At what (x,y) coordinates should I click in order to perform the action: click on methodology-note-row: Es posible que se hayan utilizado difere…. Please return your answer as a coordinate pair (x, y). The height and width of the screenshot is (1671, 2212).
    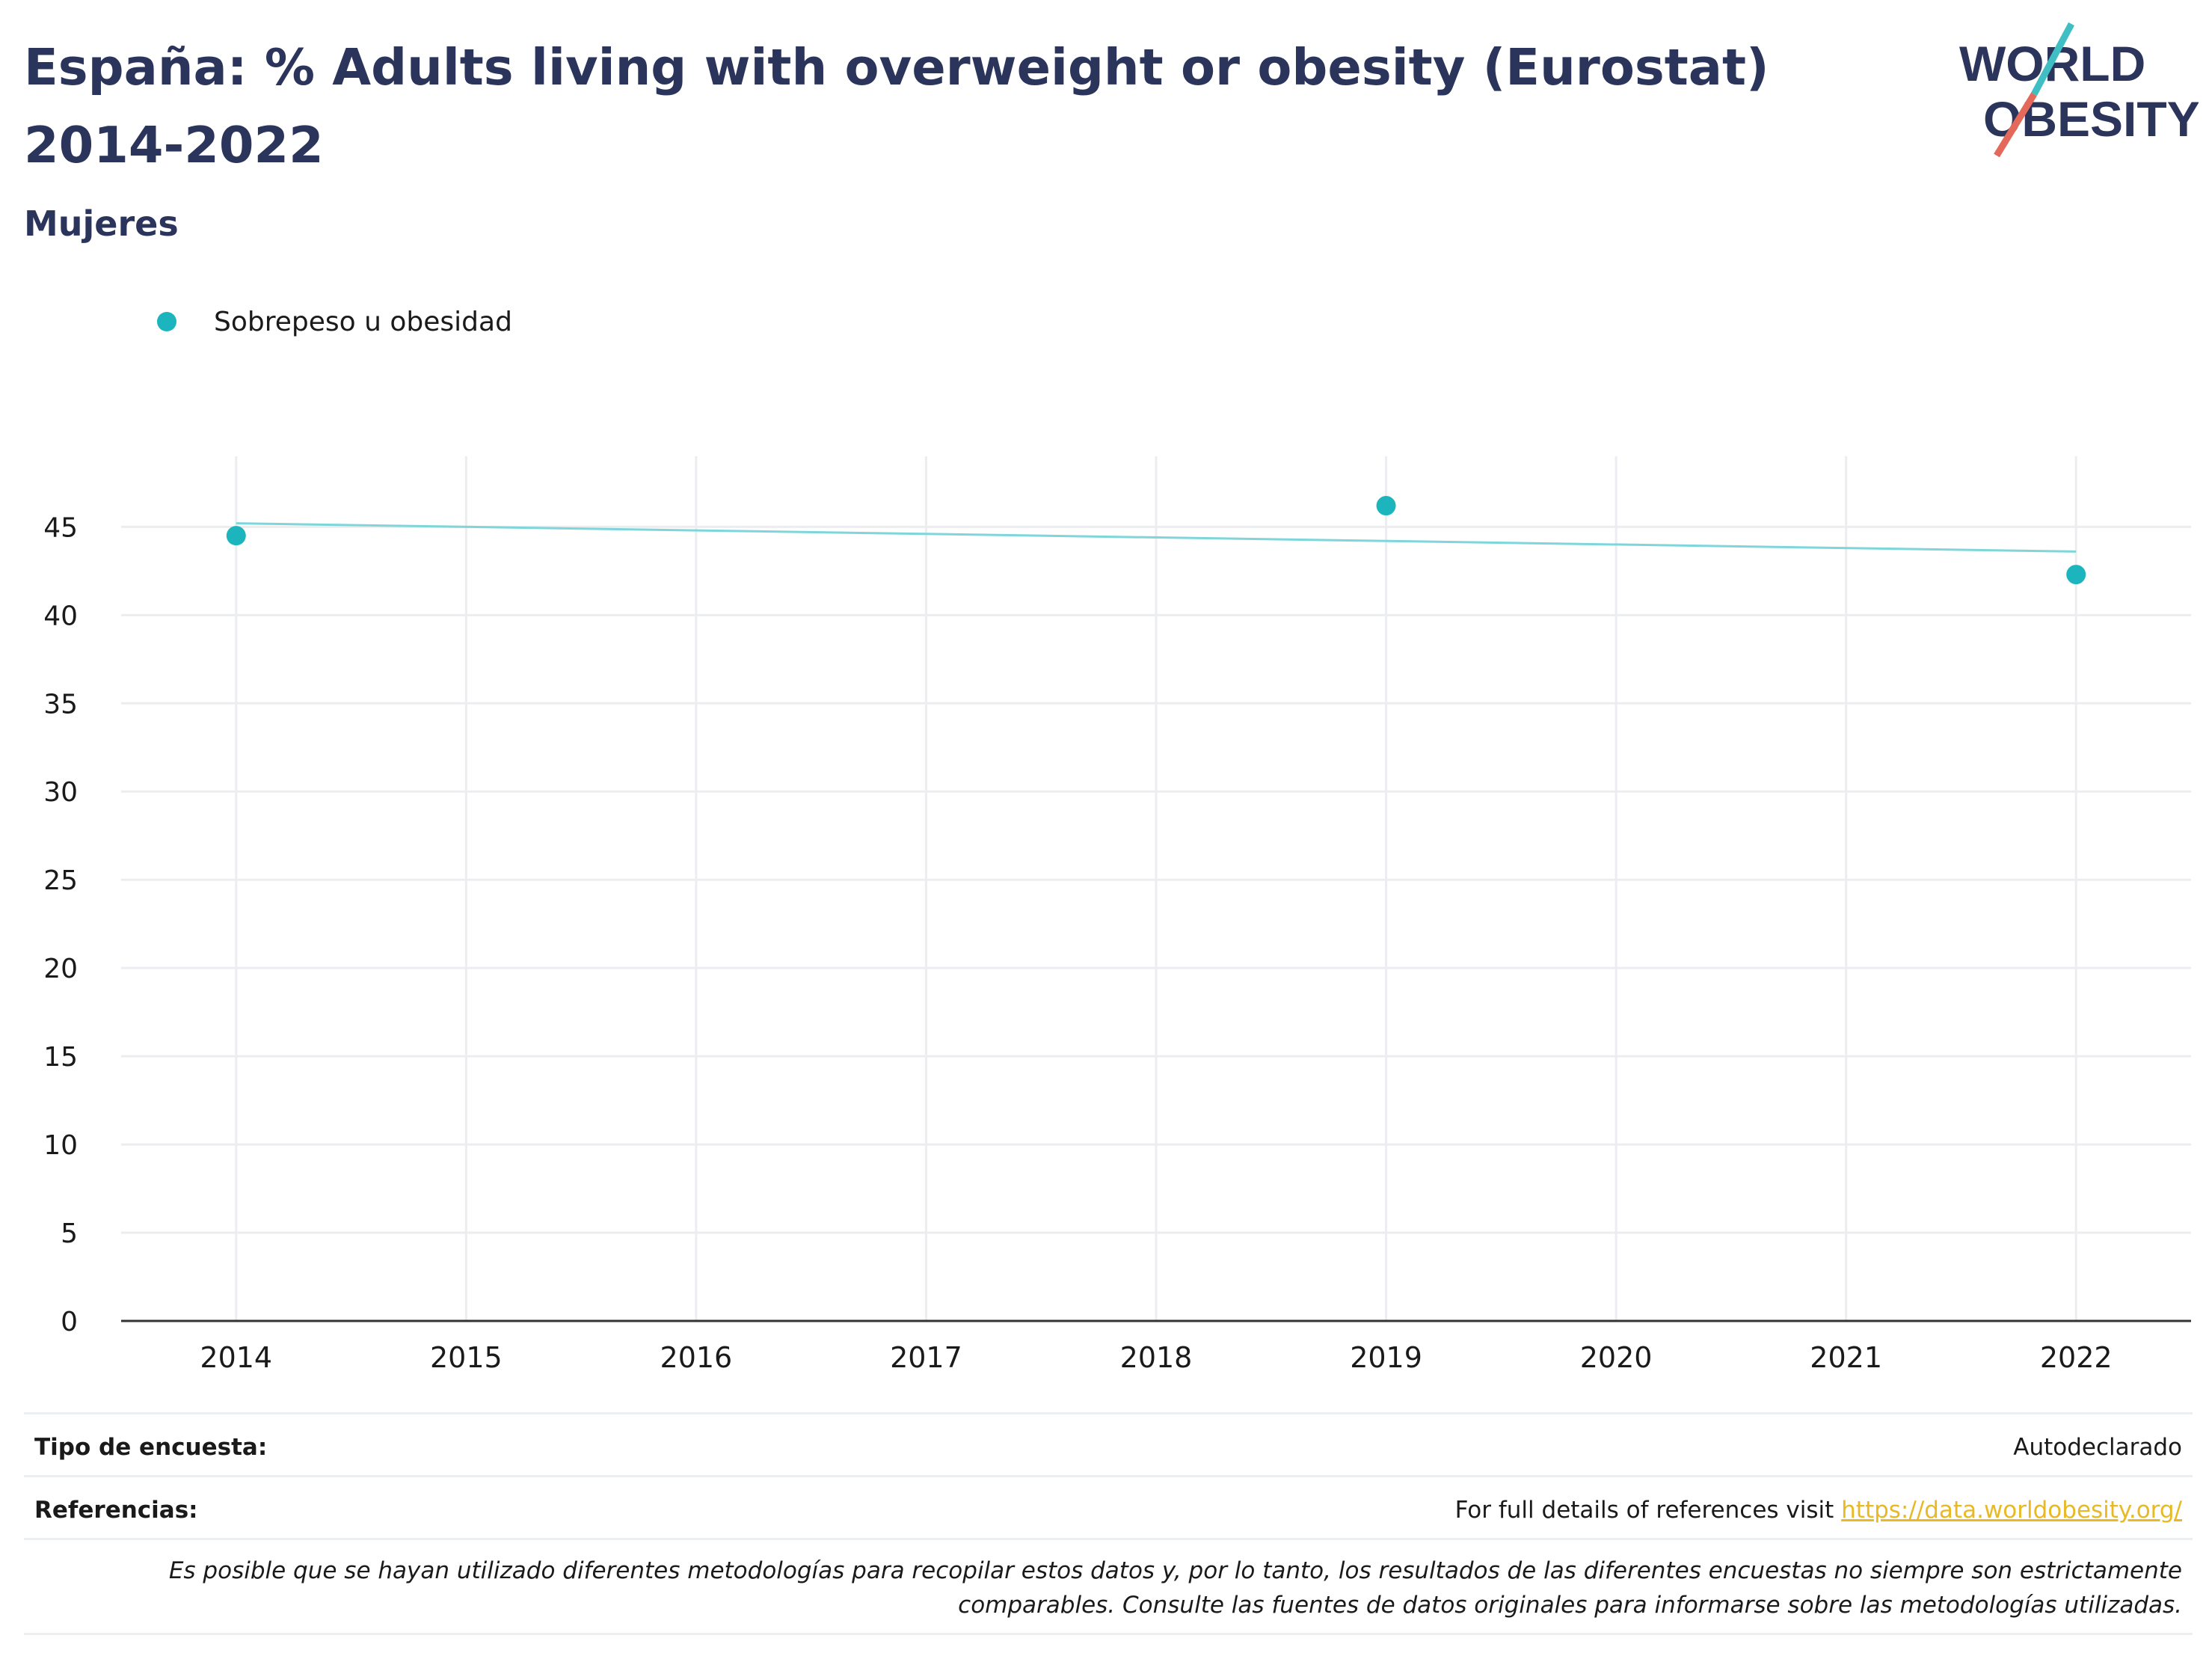
    Looking at the image, I should click on (1108, 1586).